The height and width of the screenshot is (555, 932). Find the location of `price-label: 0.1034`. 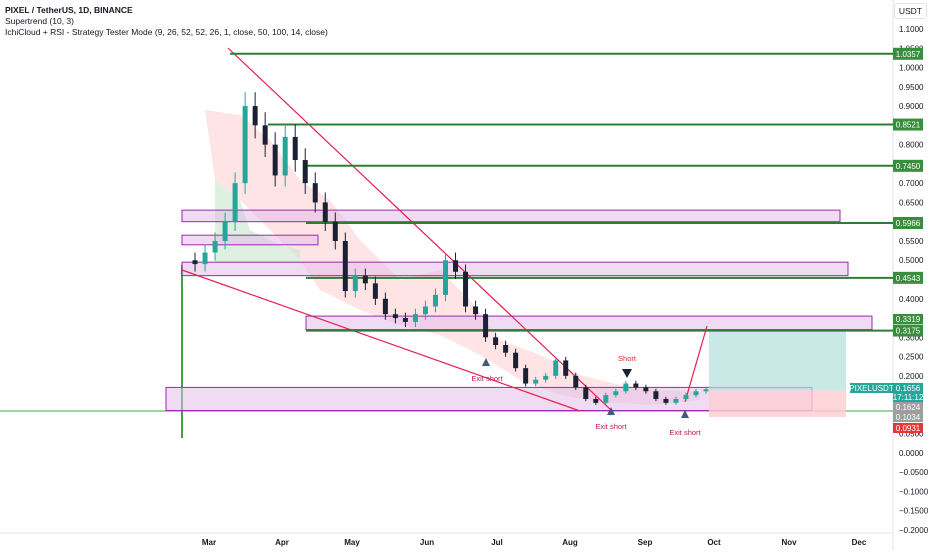

price-label: 0.1034 is located at coordinates (908, 417).